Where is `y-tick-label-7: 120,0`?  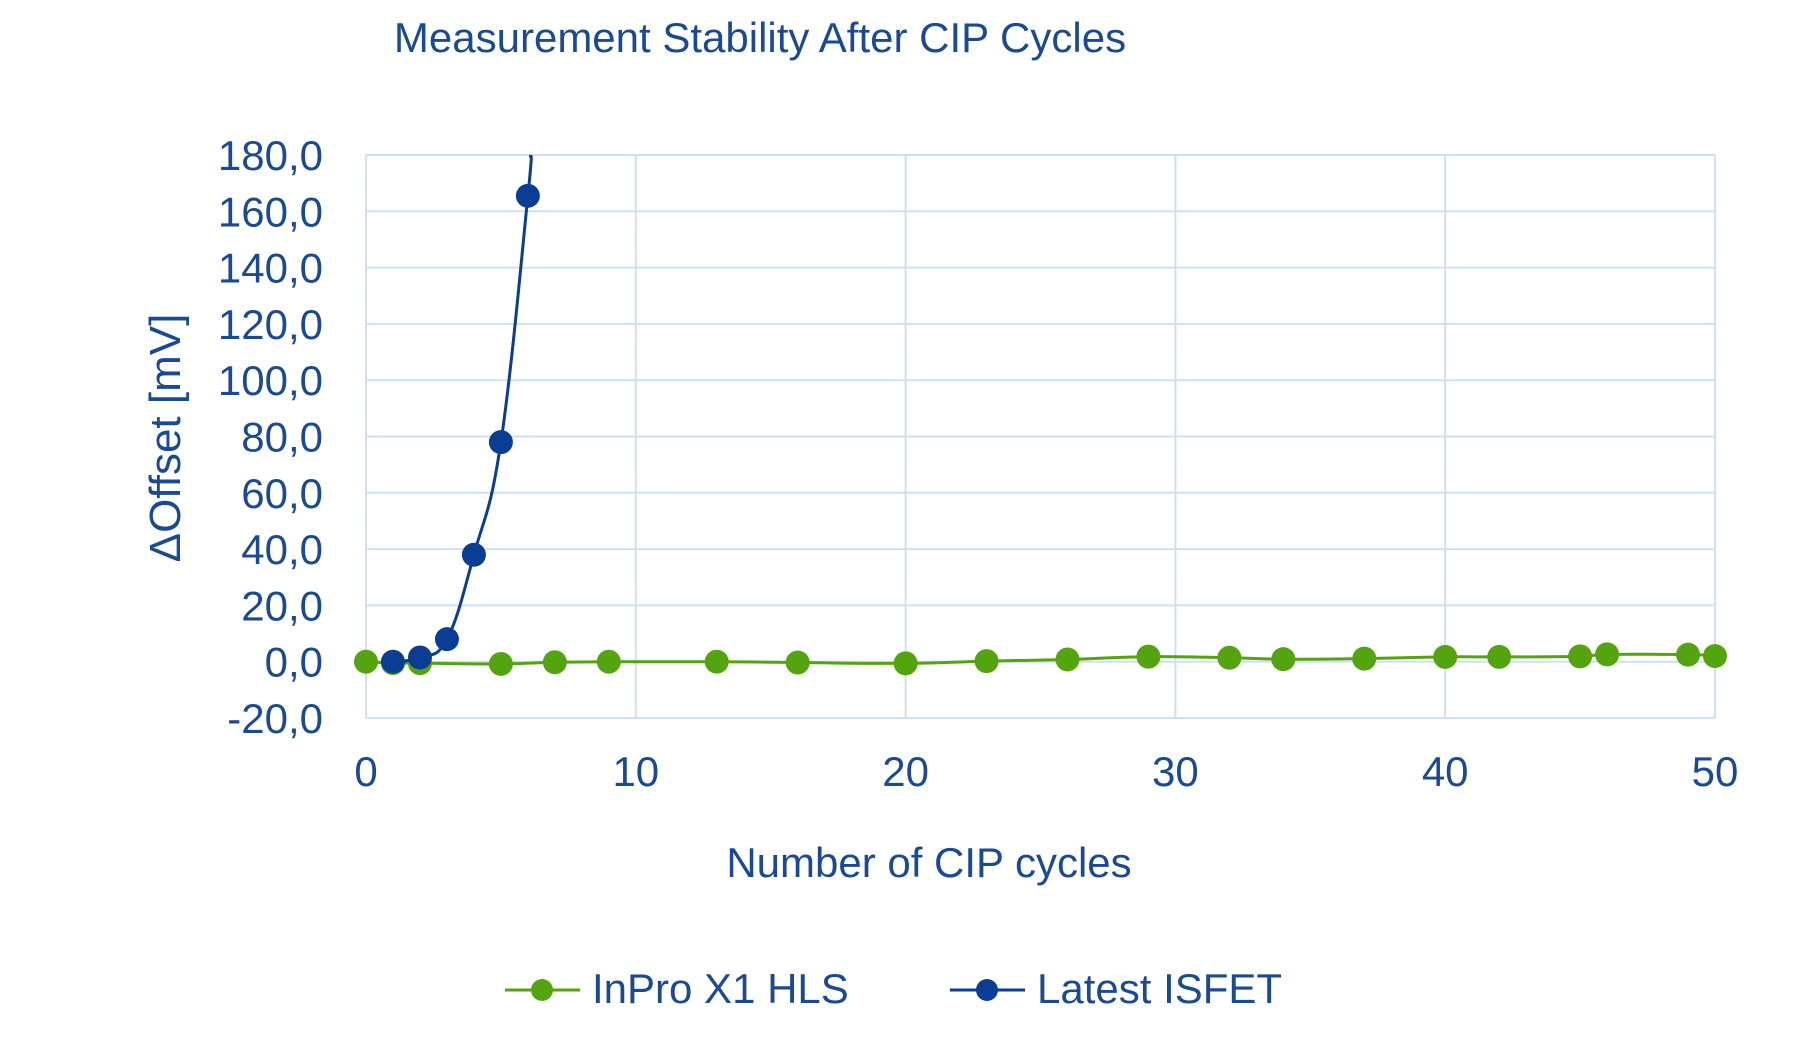
y-tick-label-7: 120,0 is located at coordinates (270, 324).